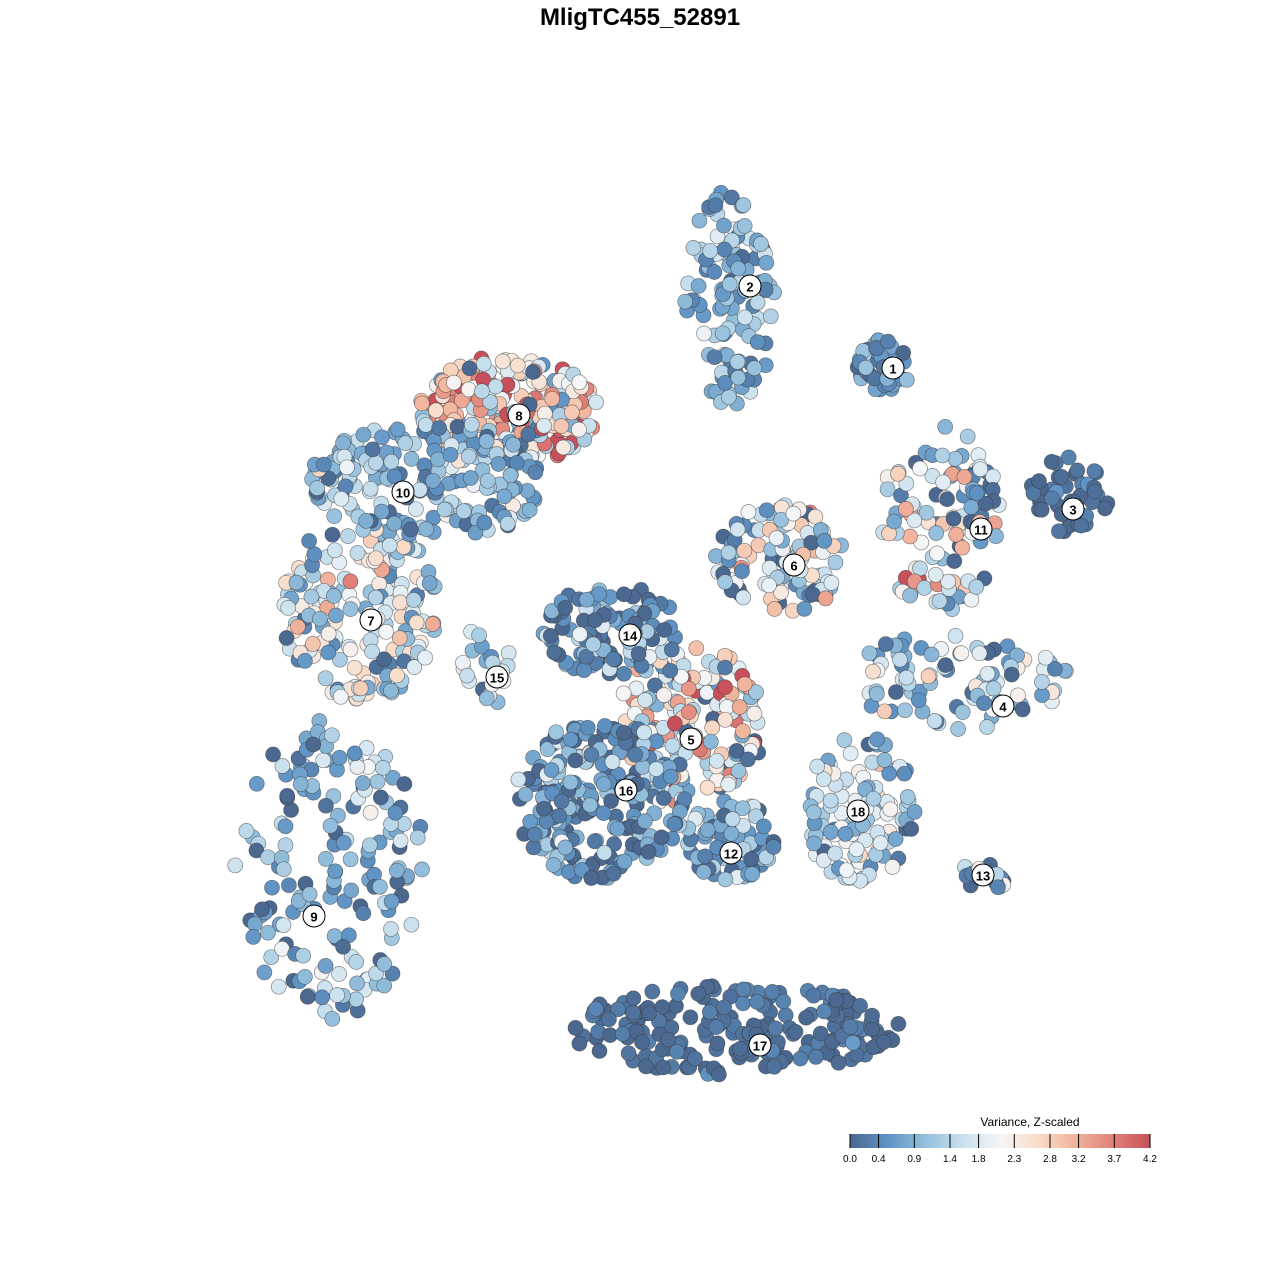  Describe the element at coordinates (630, 636) in the screenshot. I see `cluster-label-text: 14` at that location.